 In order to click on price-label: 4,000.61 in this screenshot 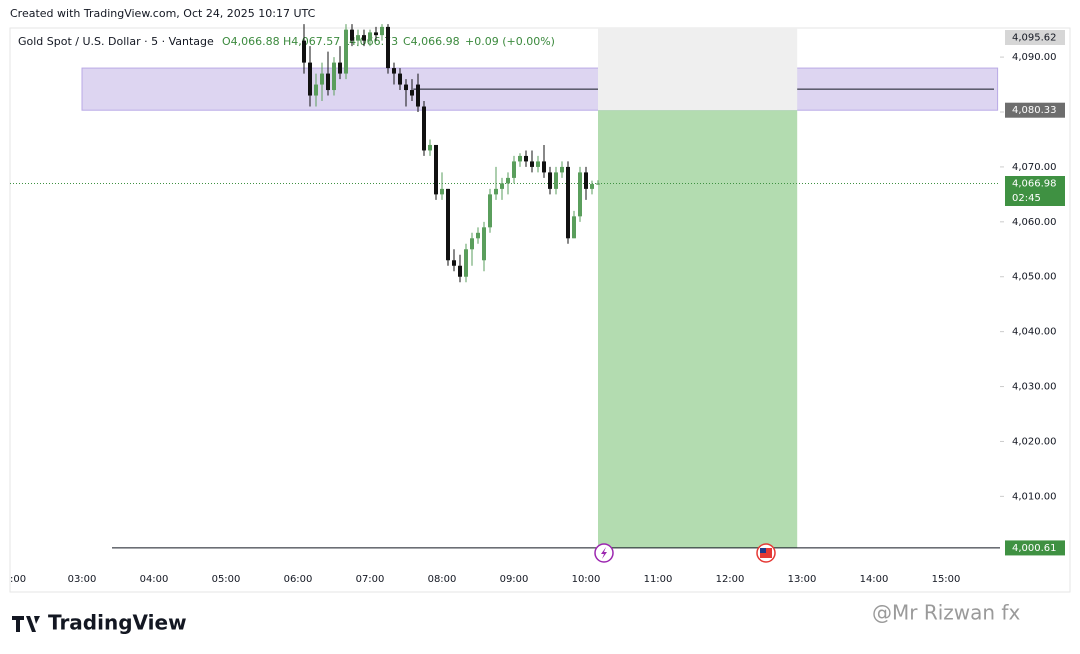, I will do `click(1034, 548)`.